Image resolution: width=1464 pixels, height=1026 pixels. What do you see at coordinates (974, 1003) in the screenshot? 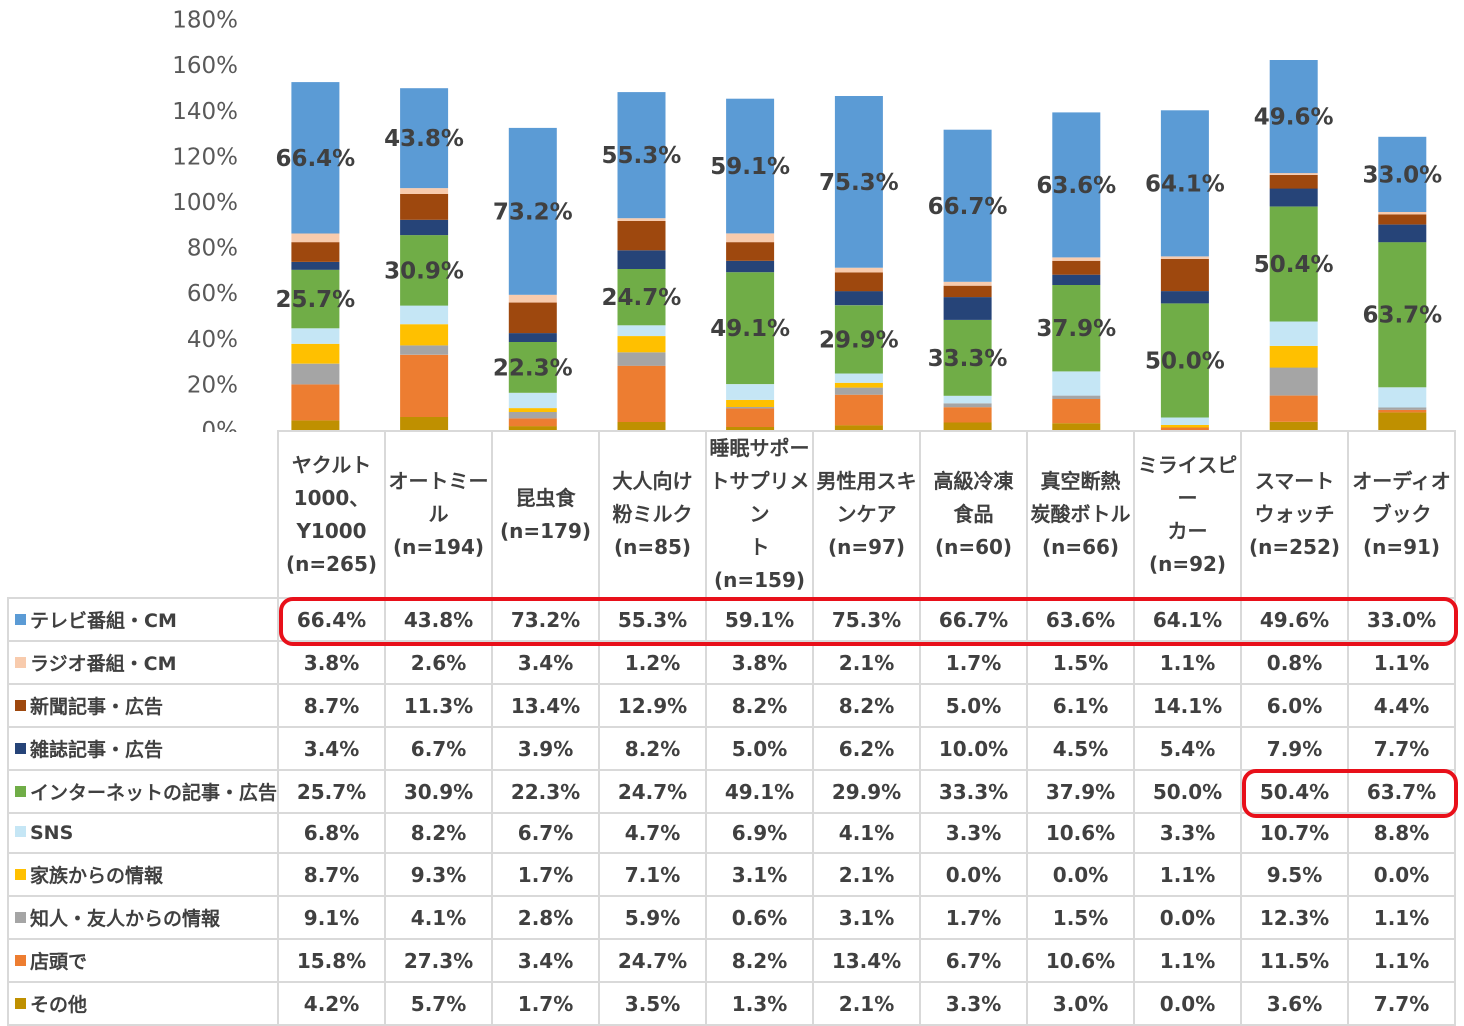
I see `table-cell: 3.3%` at bounding box center [974, 1003].